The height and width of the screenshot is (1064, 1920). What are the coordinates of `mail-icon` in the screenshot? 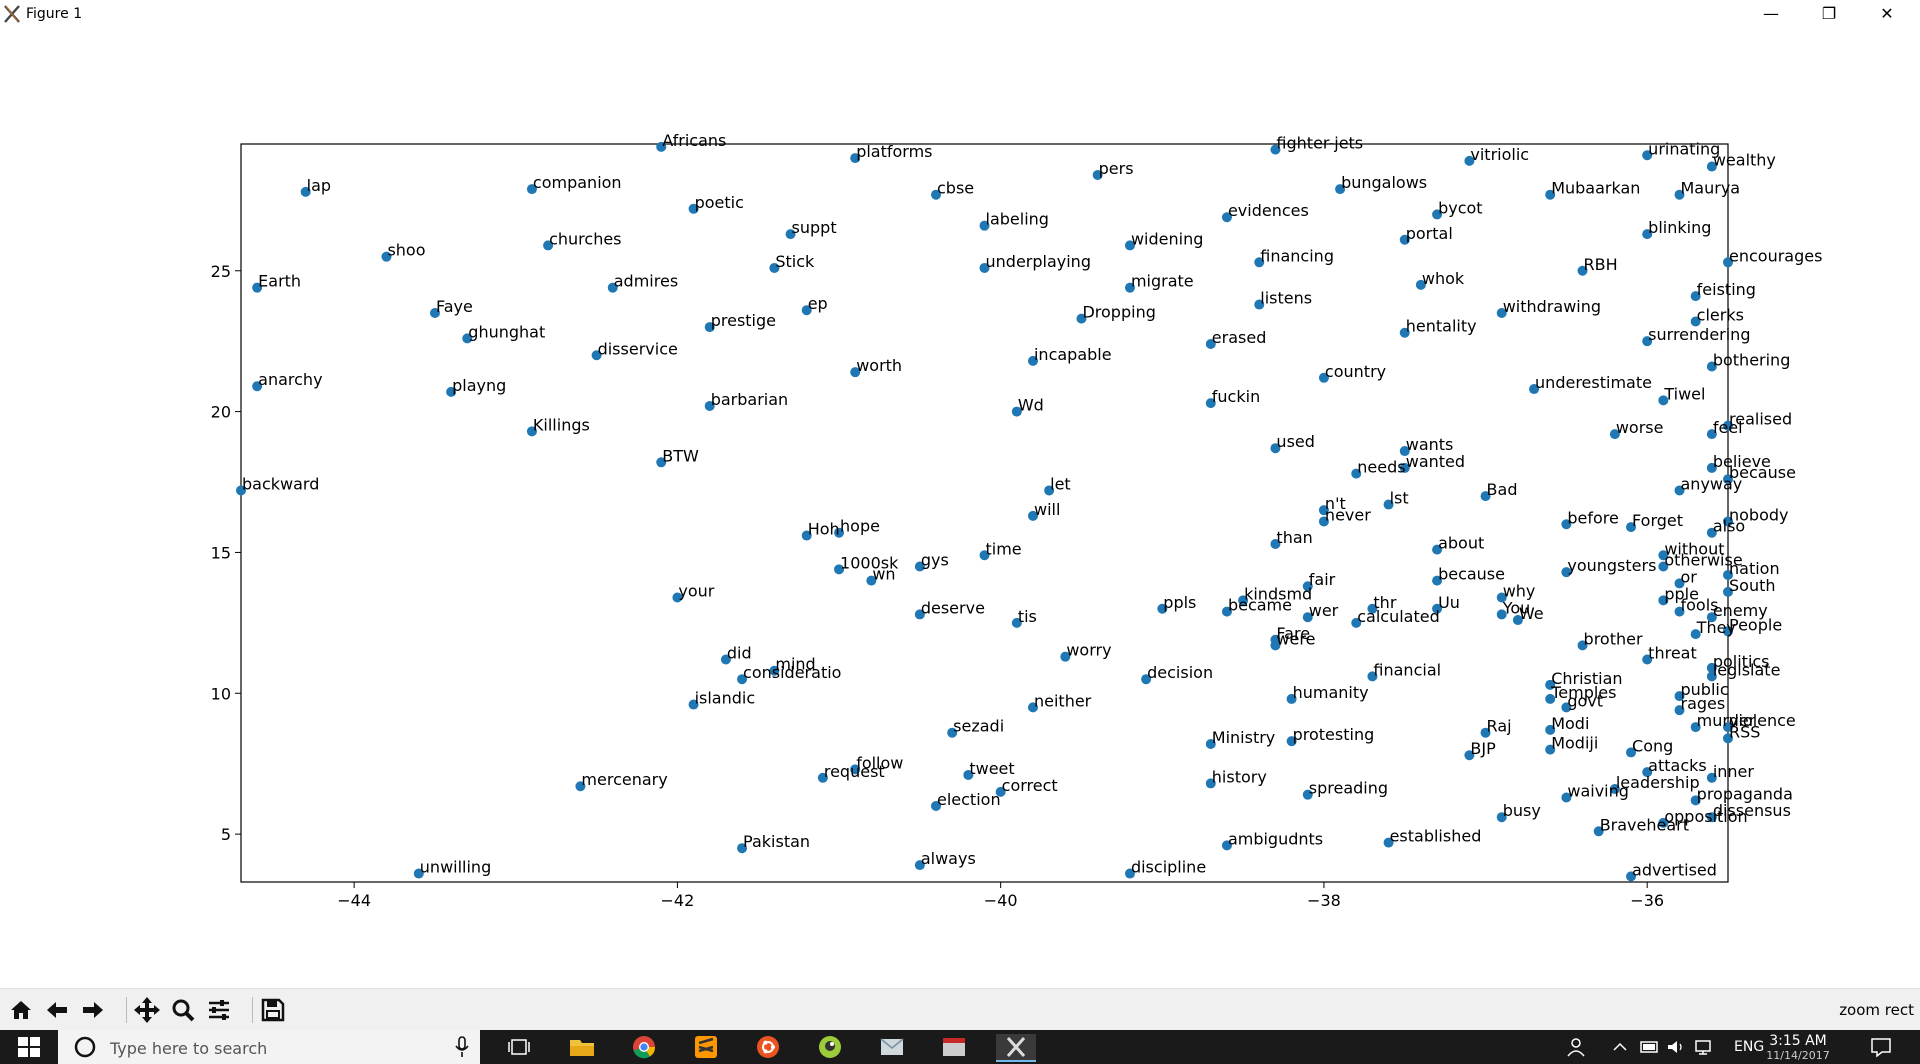 It's located at (892, 1046).